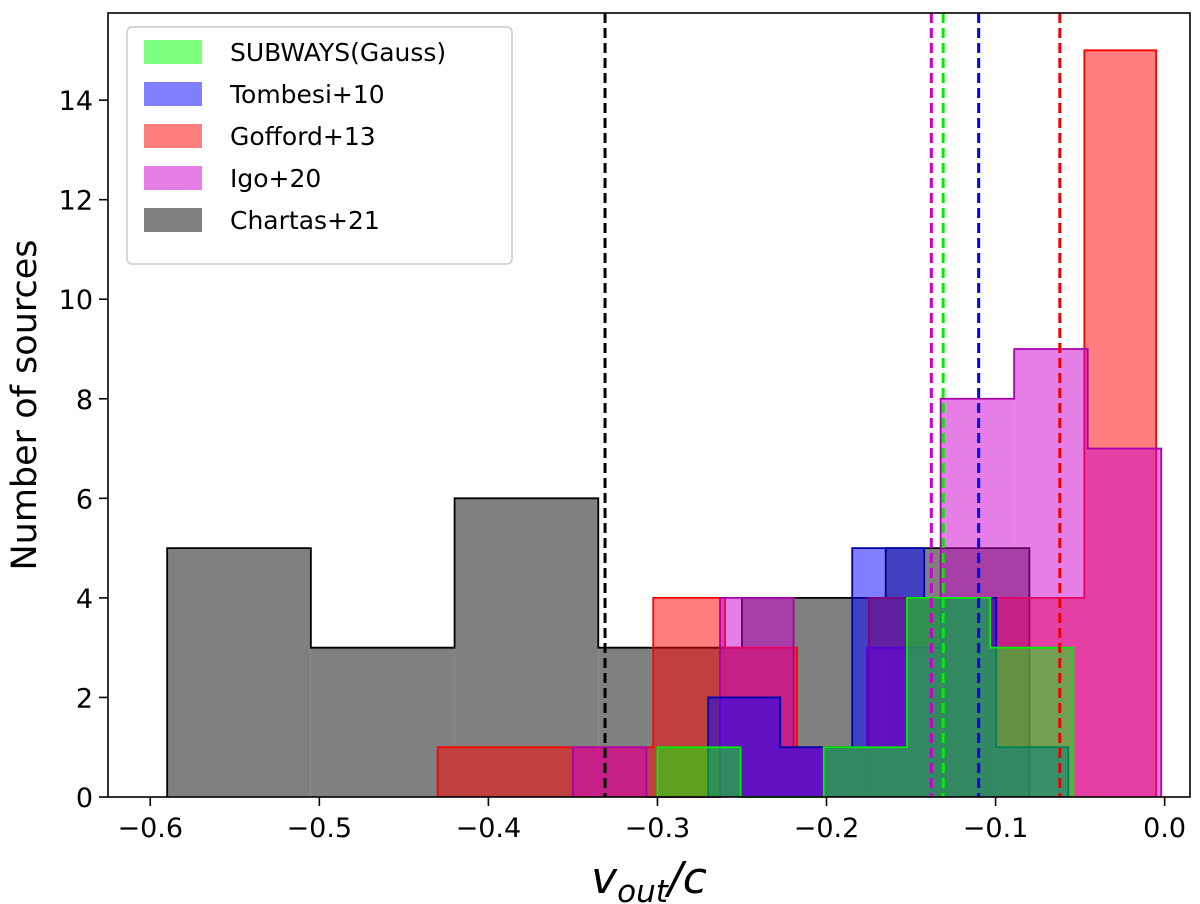 Image resolution: width=1200 pixels, height=904 pixels. What do you see at coordinates (84, 798) in the screenshot?
I see `y-tick-label: 0` at bounding box center [84, 798].